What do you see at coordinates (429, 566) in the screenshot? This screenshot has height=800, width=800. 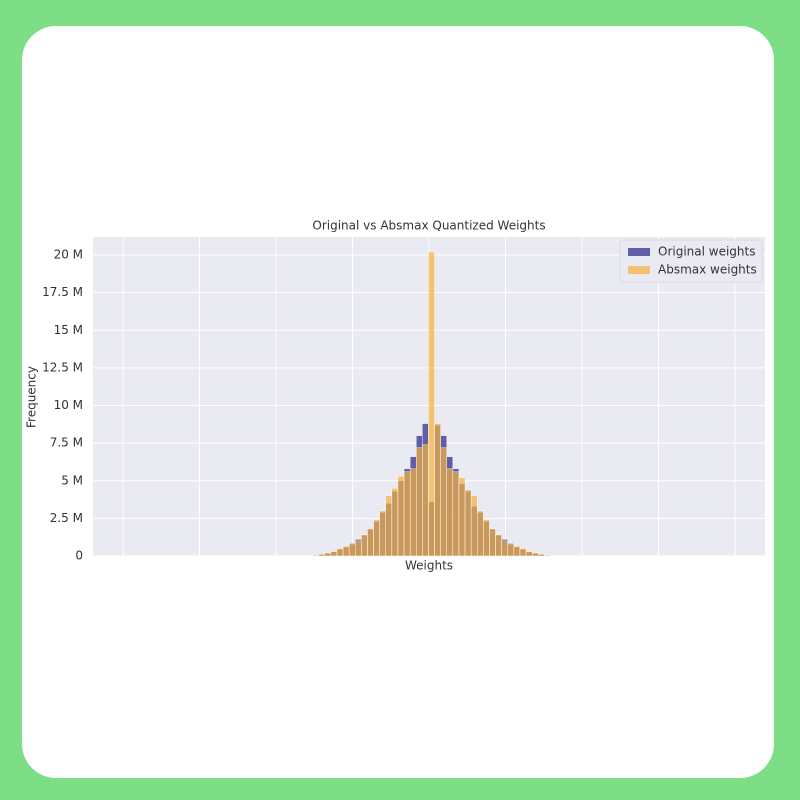 I see `x-axis-label: Weights` at bounding box center [429, 566].